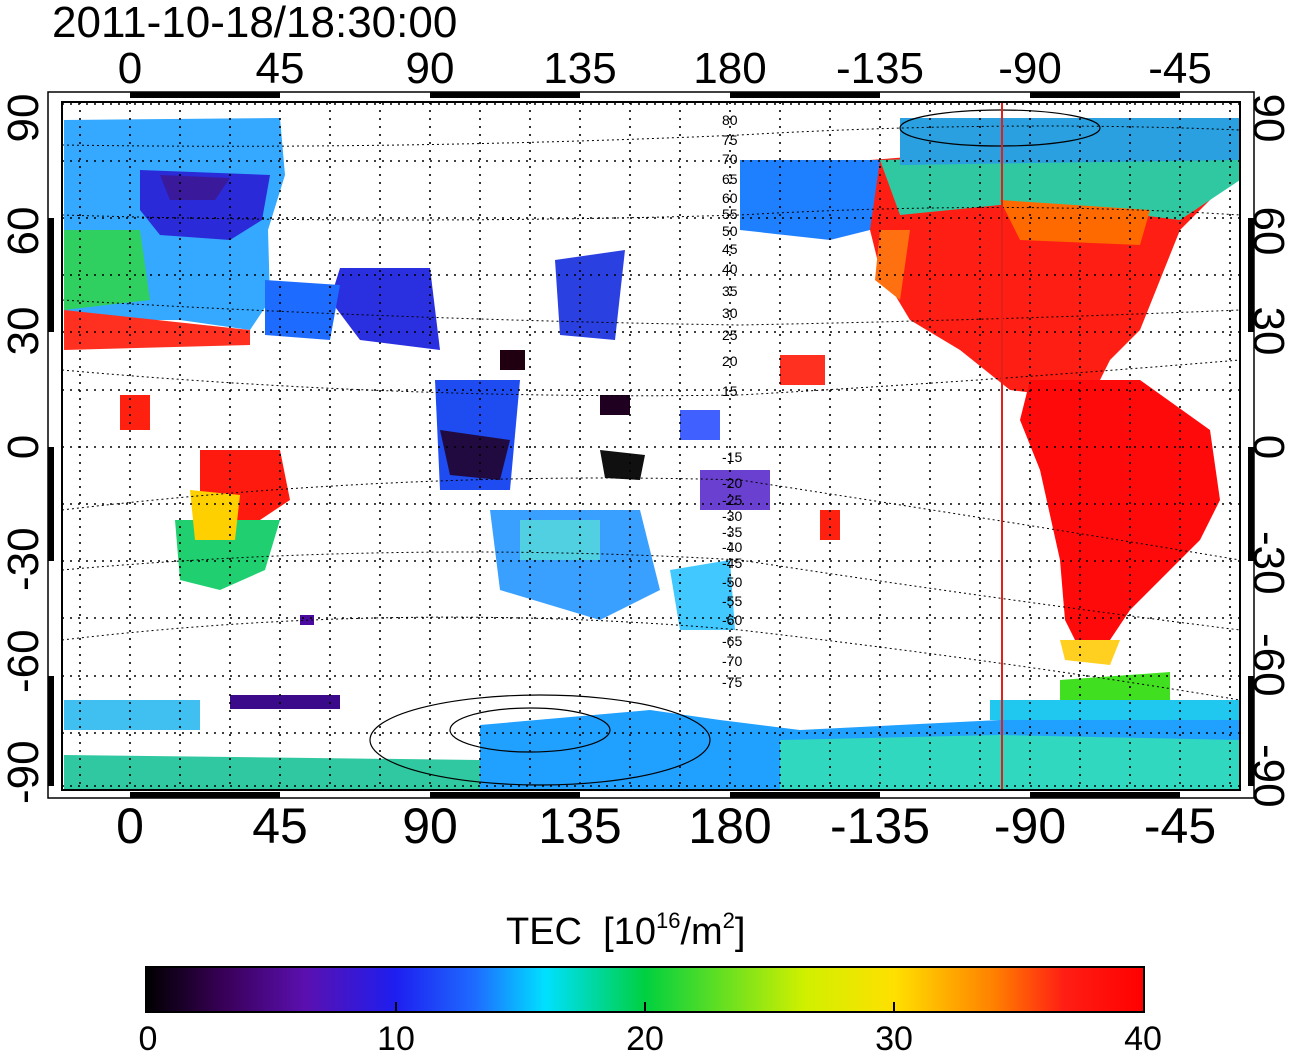 The image size is (1292, 1059). Describe the element at coordinates (1268, 447) in the screenshot. I see `lat-tick-right-3: 0` at that location.